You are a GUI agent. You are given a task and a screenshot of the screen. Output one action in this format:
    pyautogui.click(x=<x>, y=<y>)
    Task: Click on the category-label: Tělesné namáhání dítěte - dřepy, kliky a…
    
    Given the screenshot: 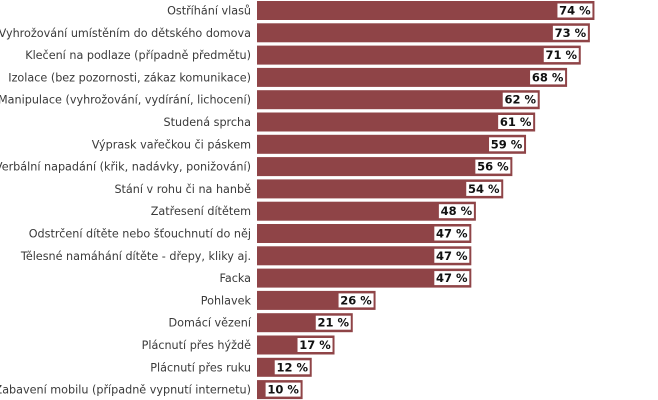 What is the action you would take?
    pyautogui.click(x=135, y=256)
    